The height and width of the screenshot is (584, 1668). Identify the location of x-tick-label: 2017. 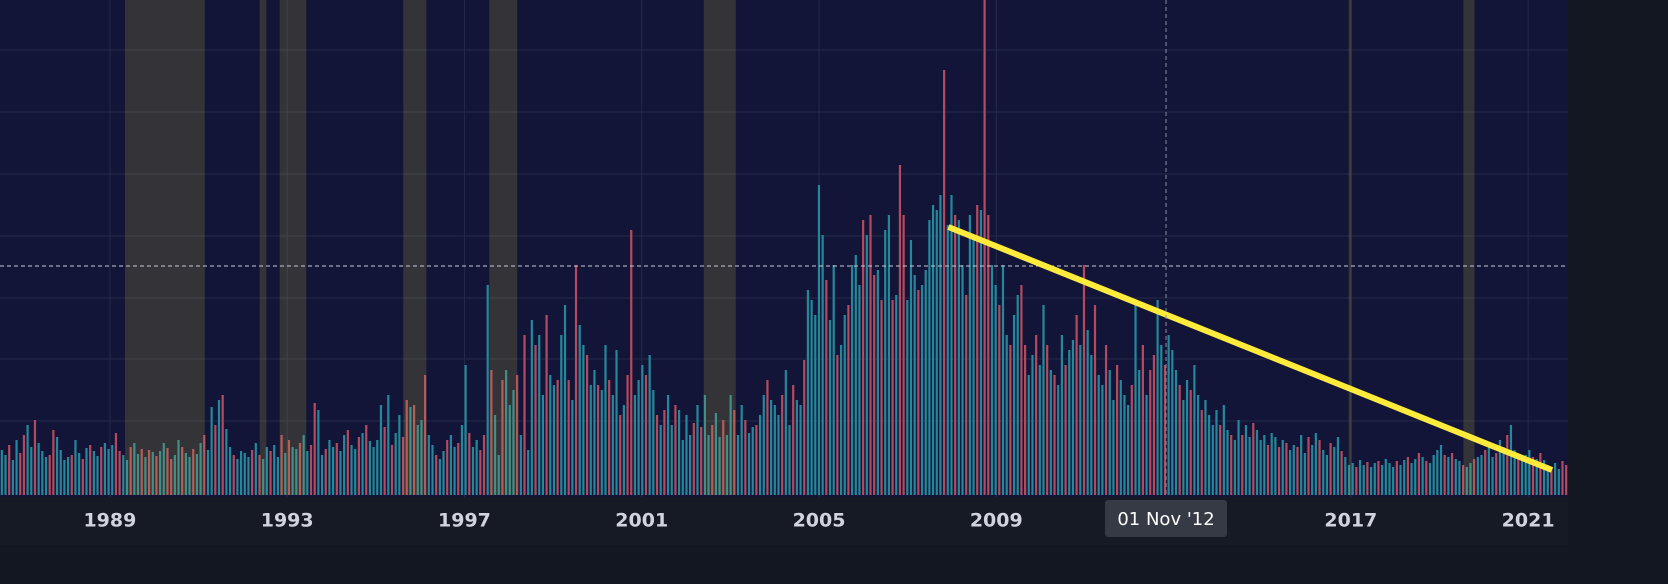
(1350, 521).